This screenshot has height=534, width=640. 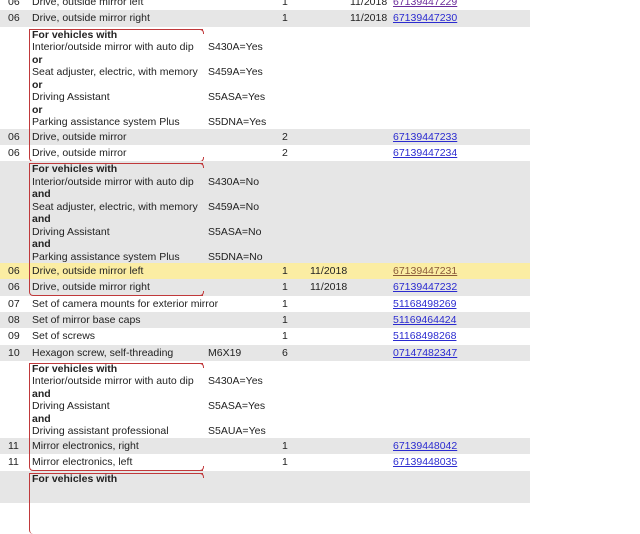 I want to click on vehicle-condition-block: For vehicles with, so click(x=265, y=486).